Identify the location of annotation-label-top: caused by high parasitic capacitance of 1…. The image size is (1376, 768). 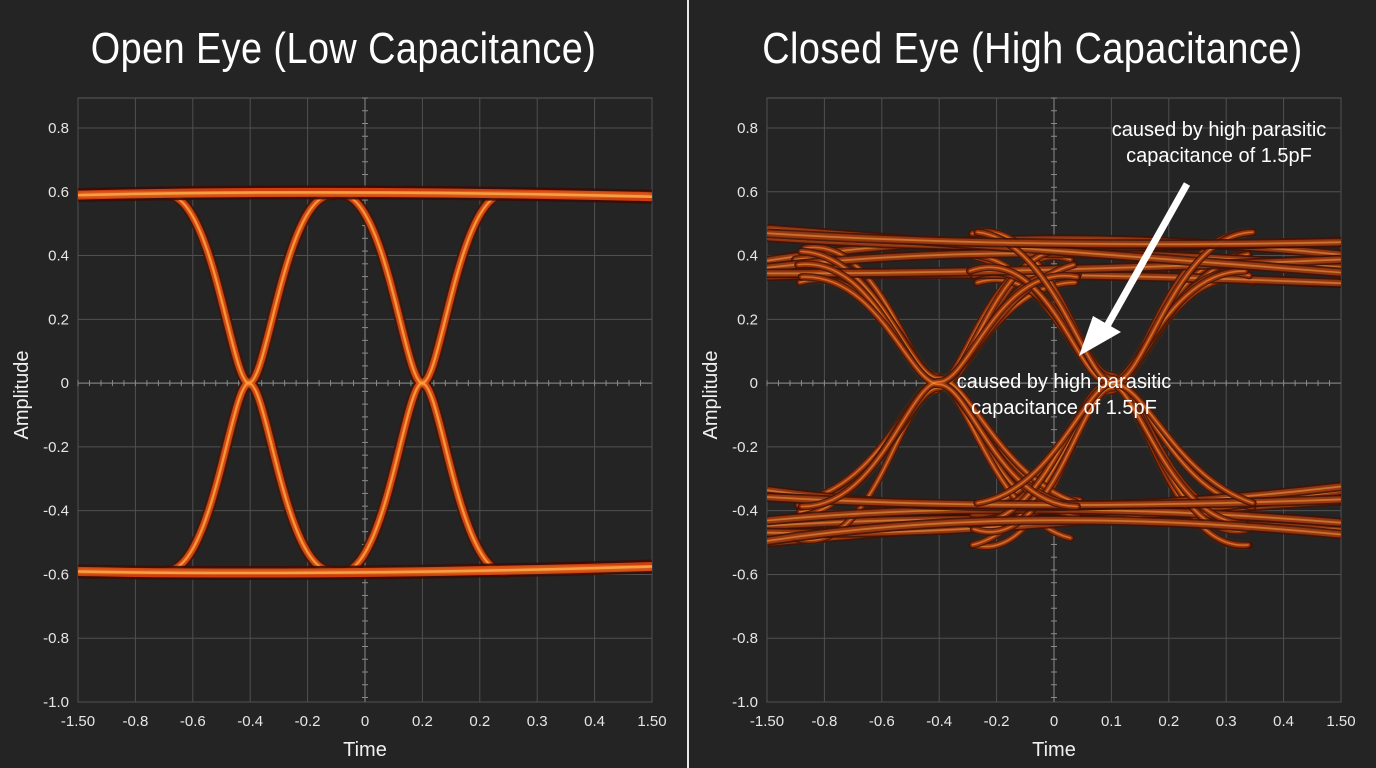
(1219, 143).